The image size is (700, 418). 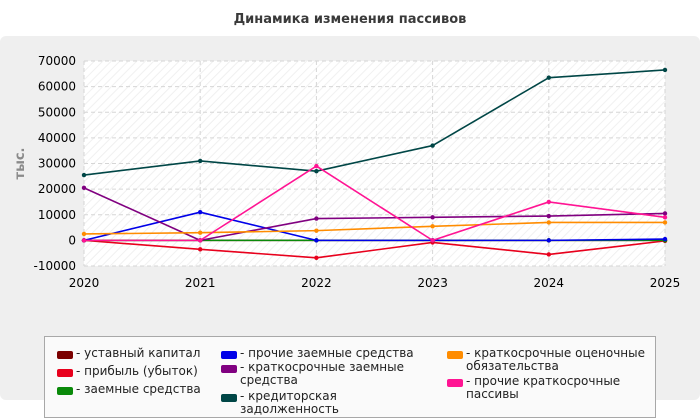 What do you see at coordinates (549, 283) in the screenshot?
I see `x-tick-label: 2024` at bounding box center [549, 283].